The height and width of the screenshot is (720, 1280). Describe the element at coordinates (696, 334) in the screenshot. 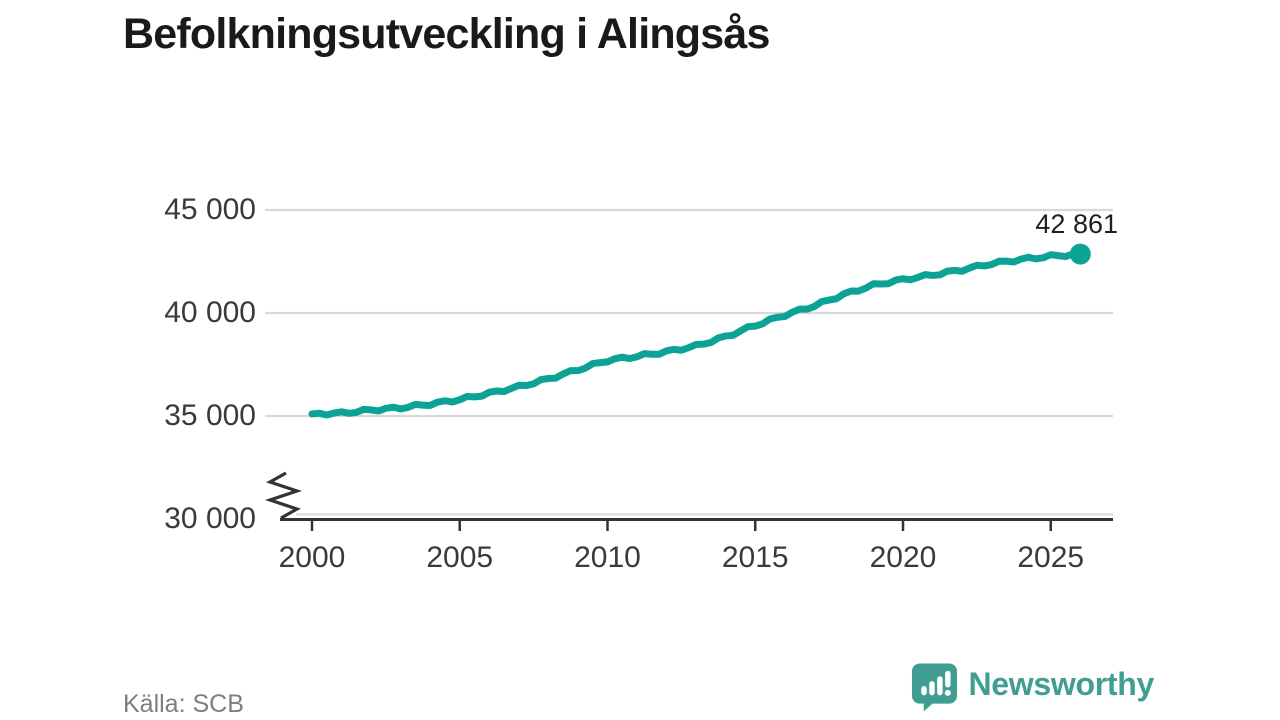

I see `population-line-series` at that location.